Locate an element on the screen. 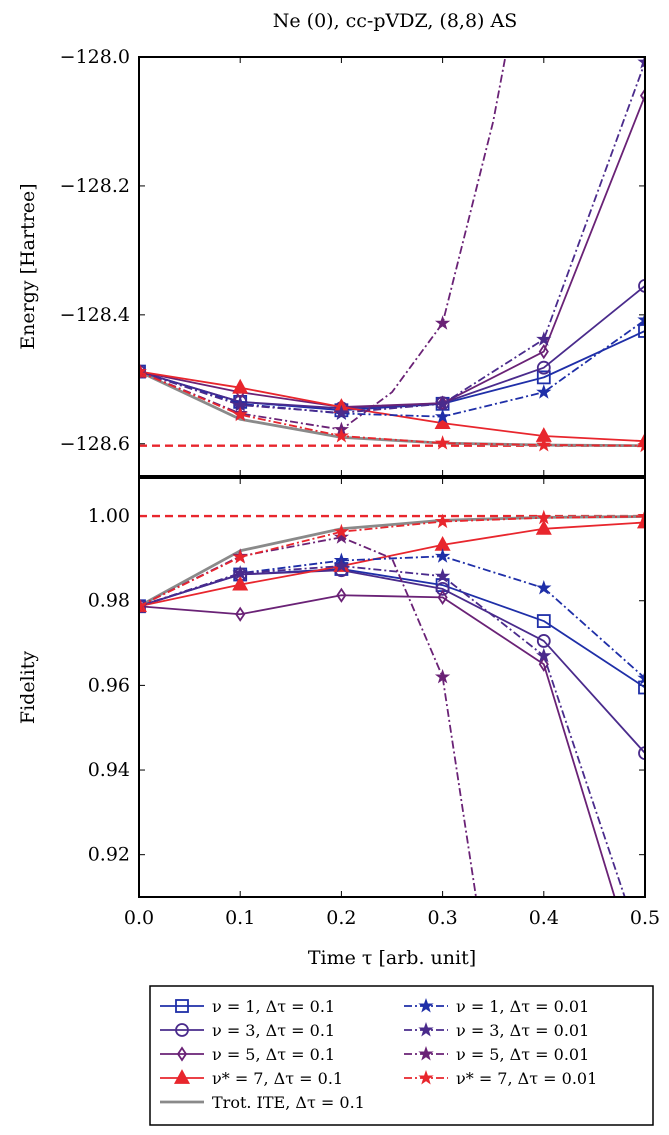 Image resolution: width=669 pixels, height=1135 pixels. legend-label: ν = 1, Δτ = 0.01 is located at coordinates (522, 1006).